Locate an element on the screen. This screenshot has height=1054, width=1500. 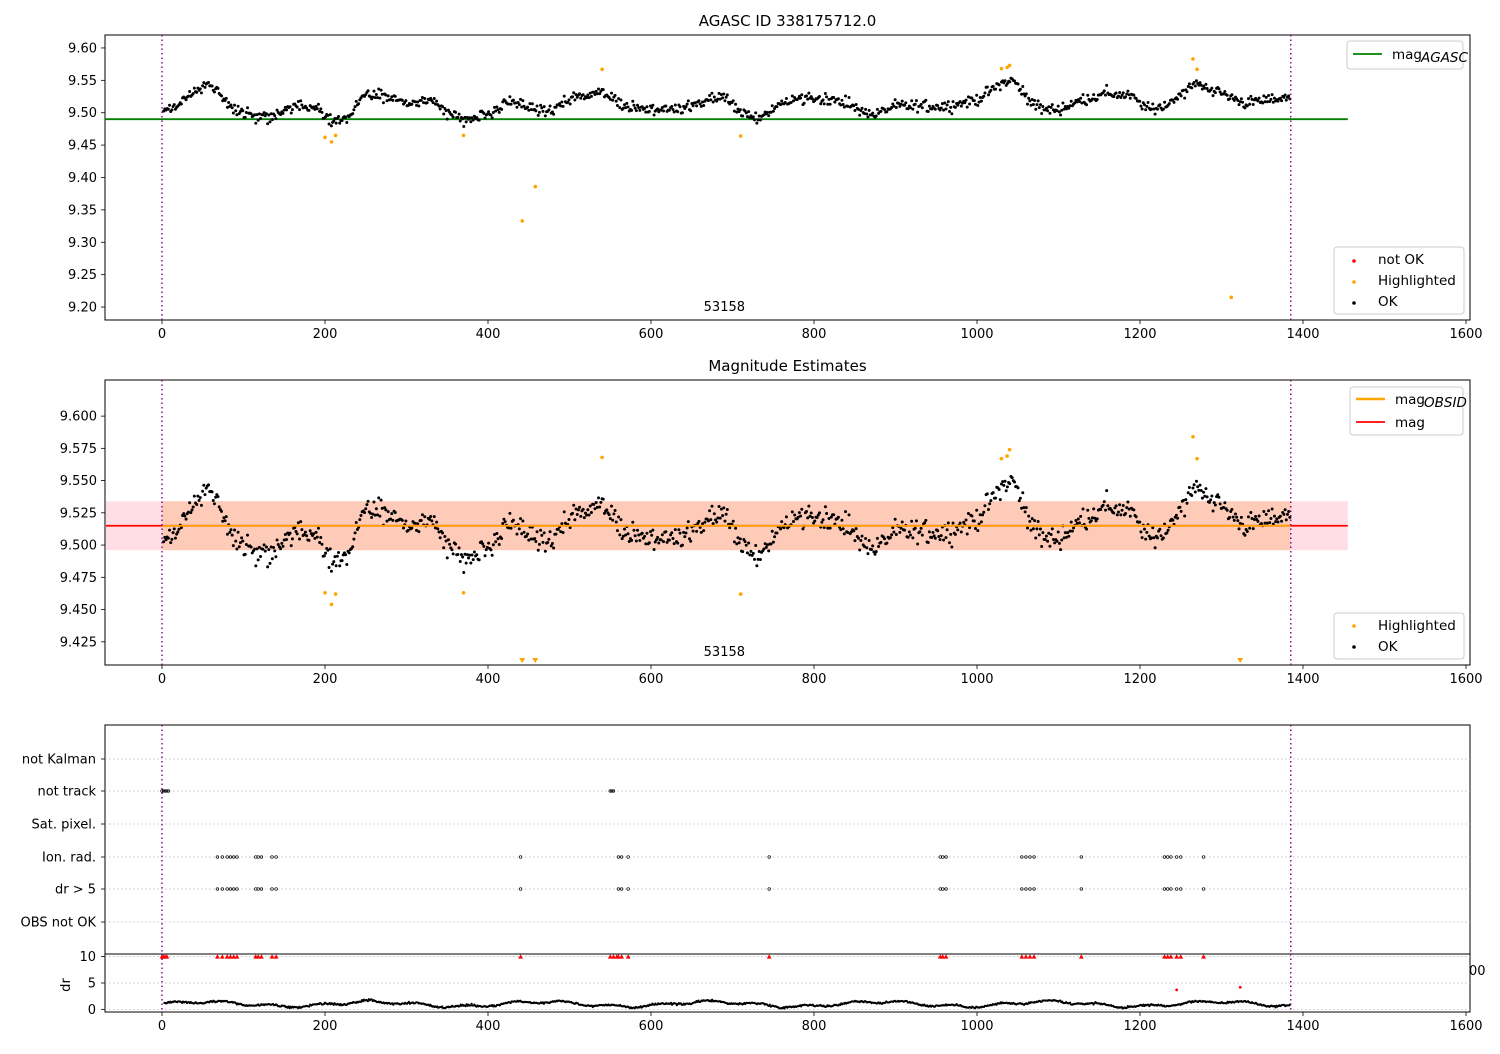
obsid-label: 53158 is located at coordinates (724, 652).